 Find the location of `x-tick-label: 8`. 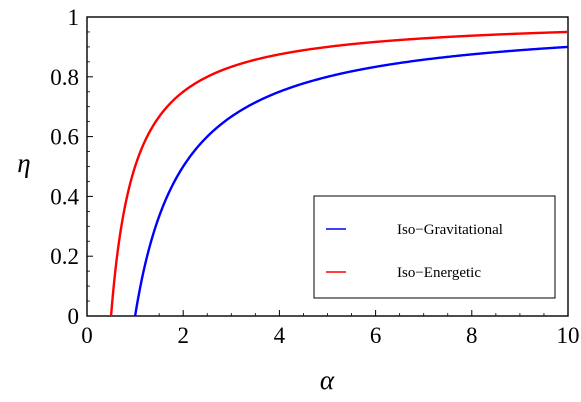

x-tick-label: 8 is located at coordinates (472, 335).